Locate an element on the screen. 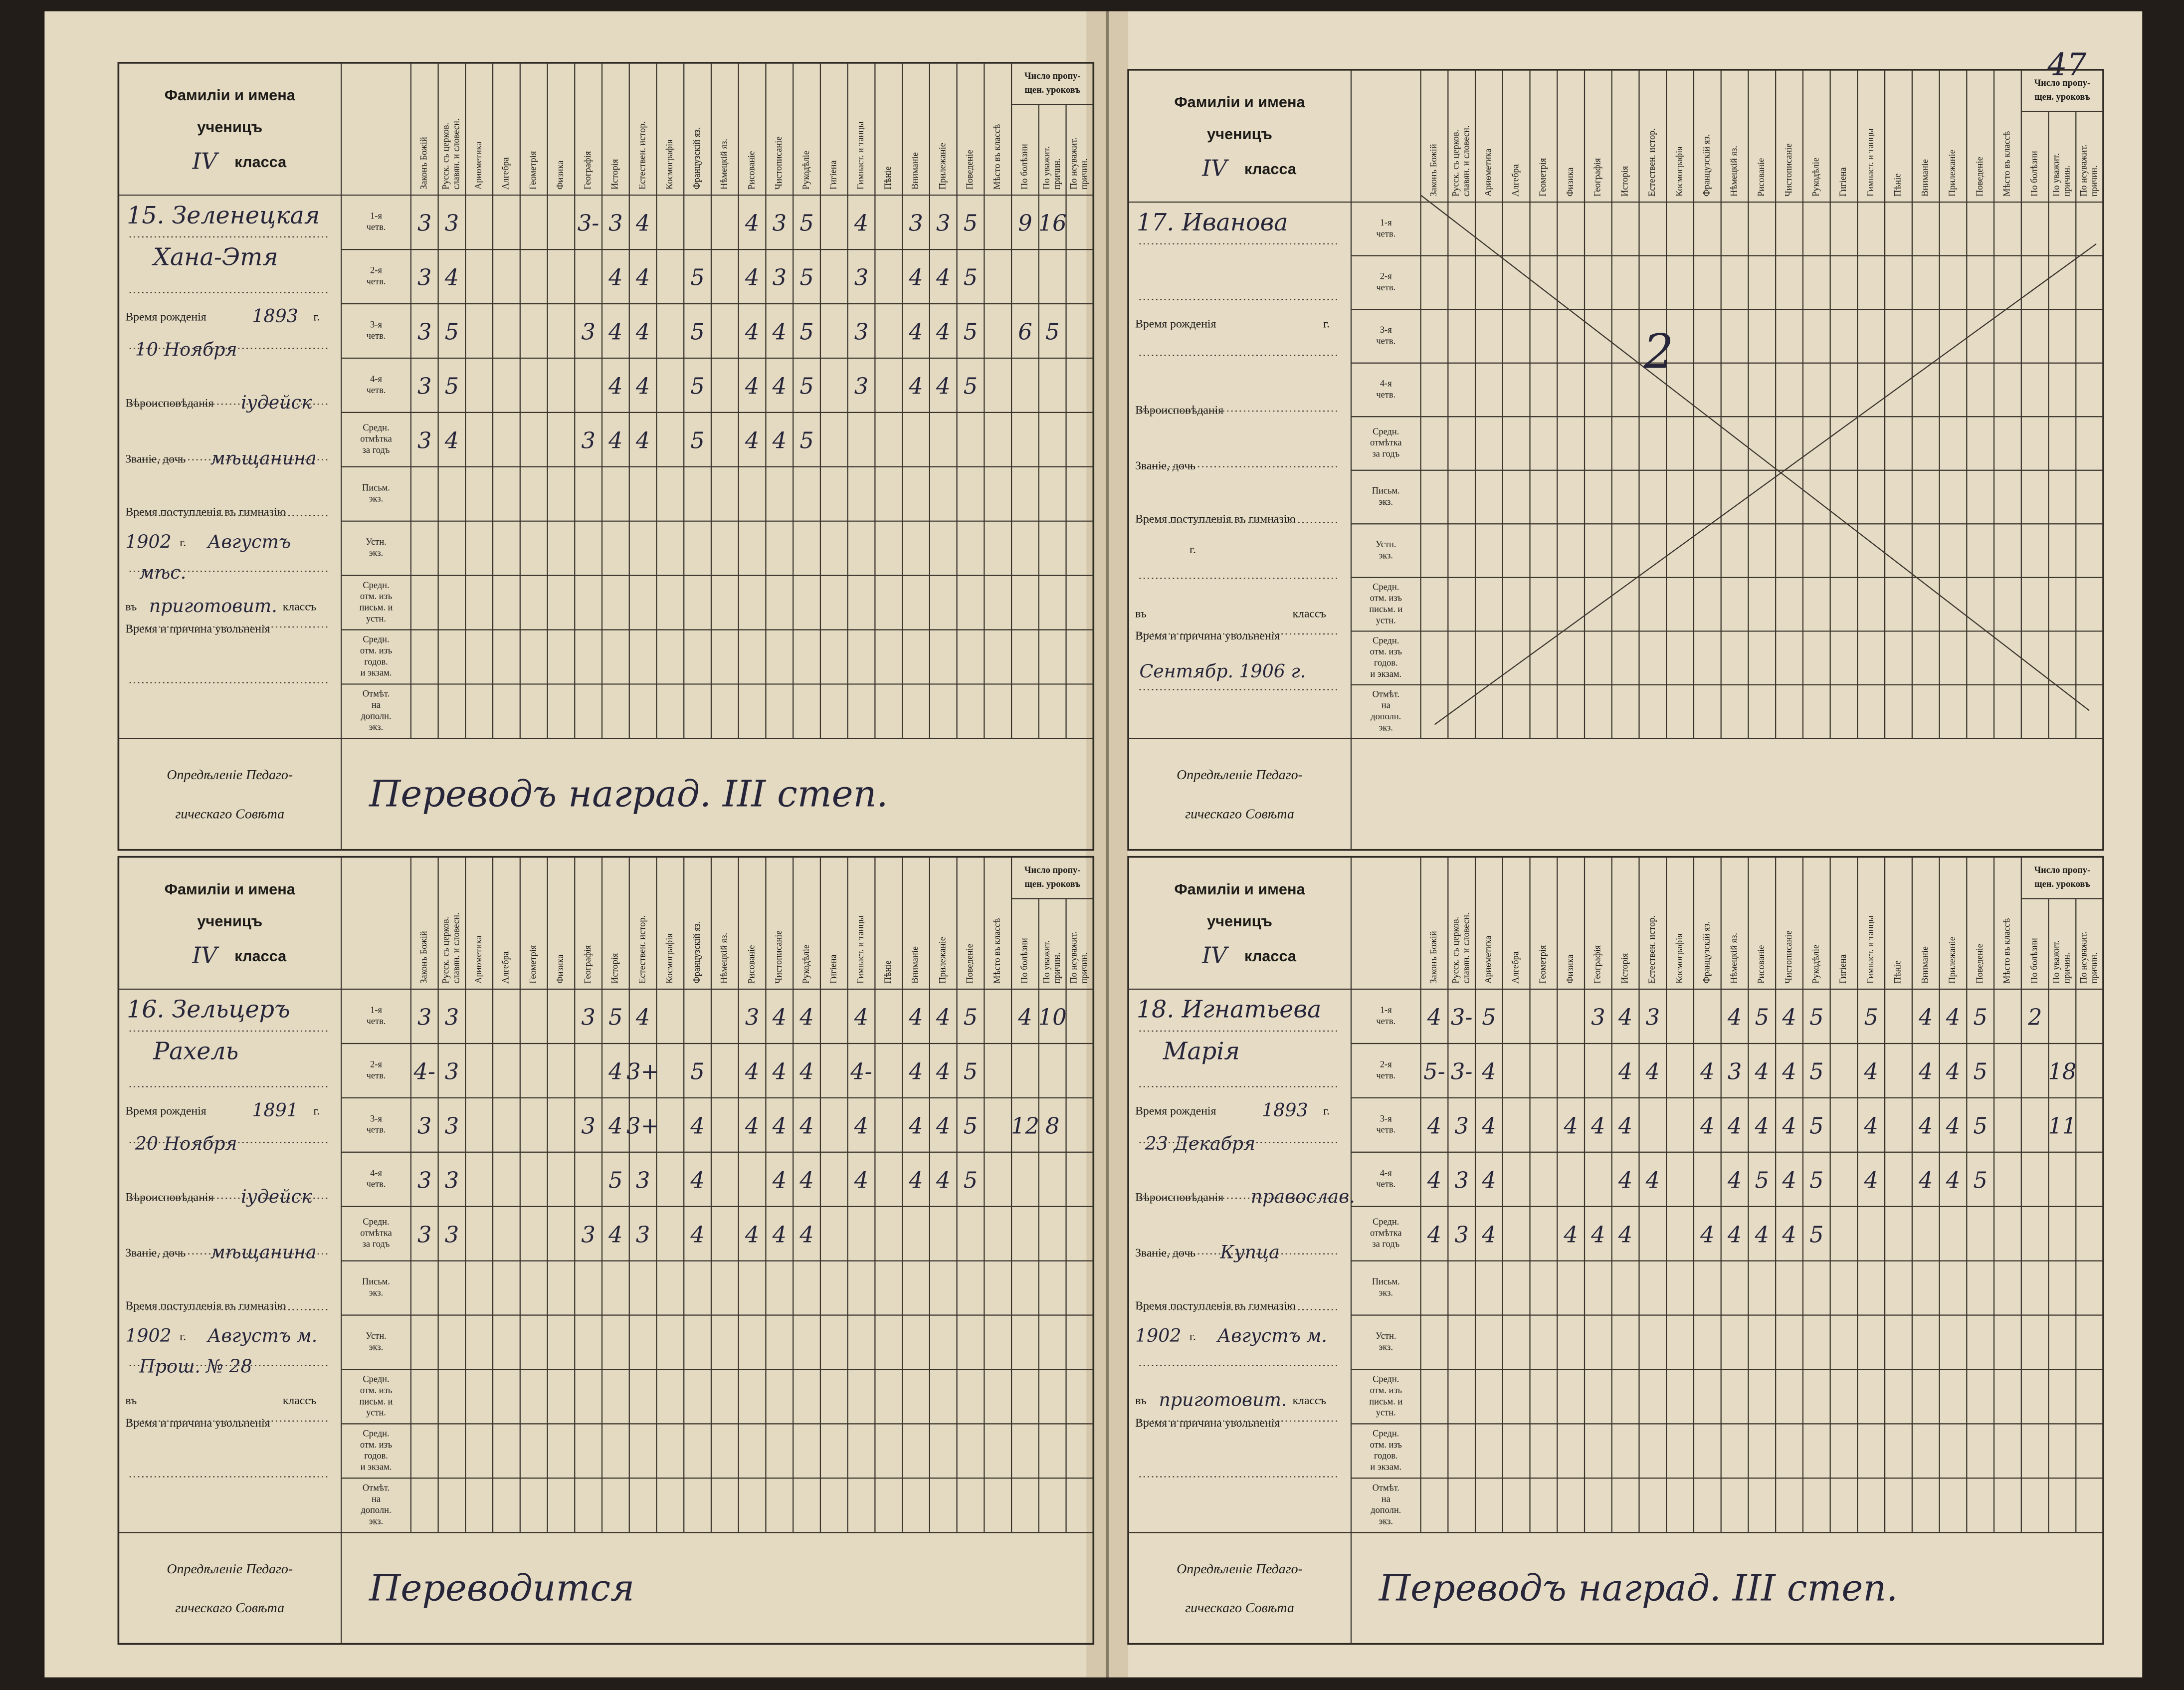  subject-header: Пѣніе is located at coordinates (1898, 971).